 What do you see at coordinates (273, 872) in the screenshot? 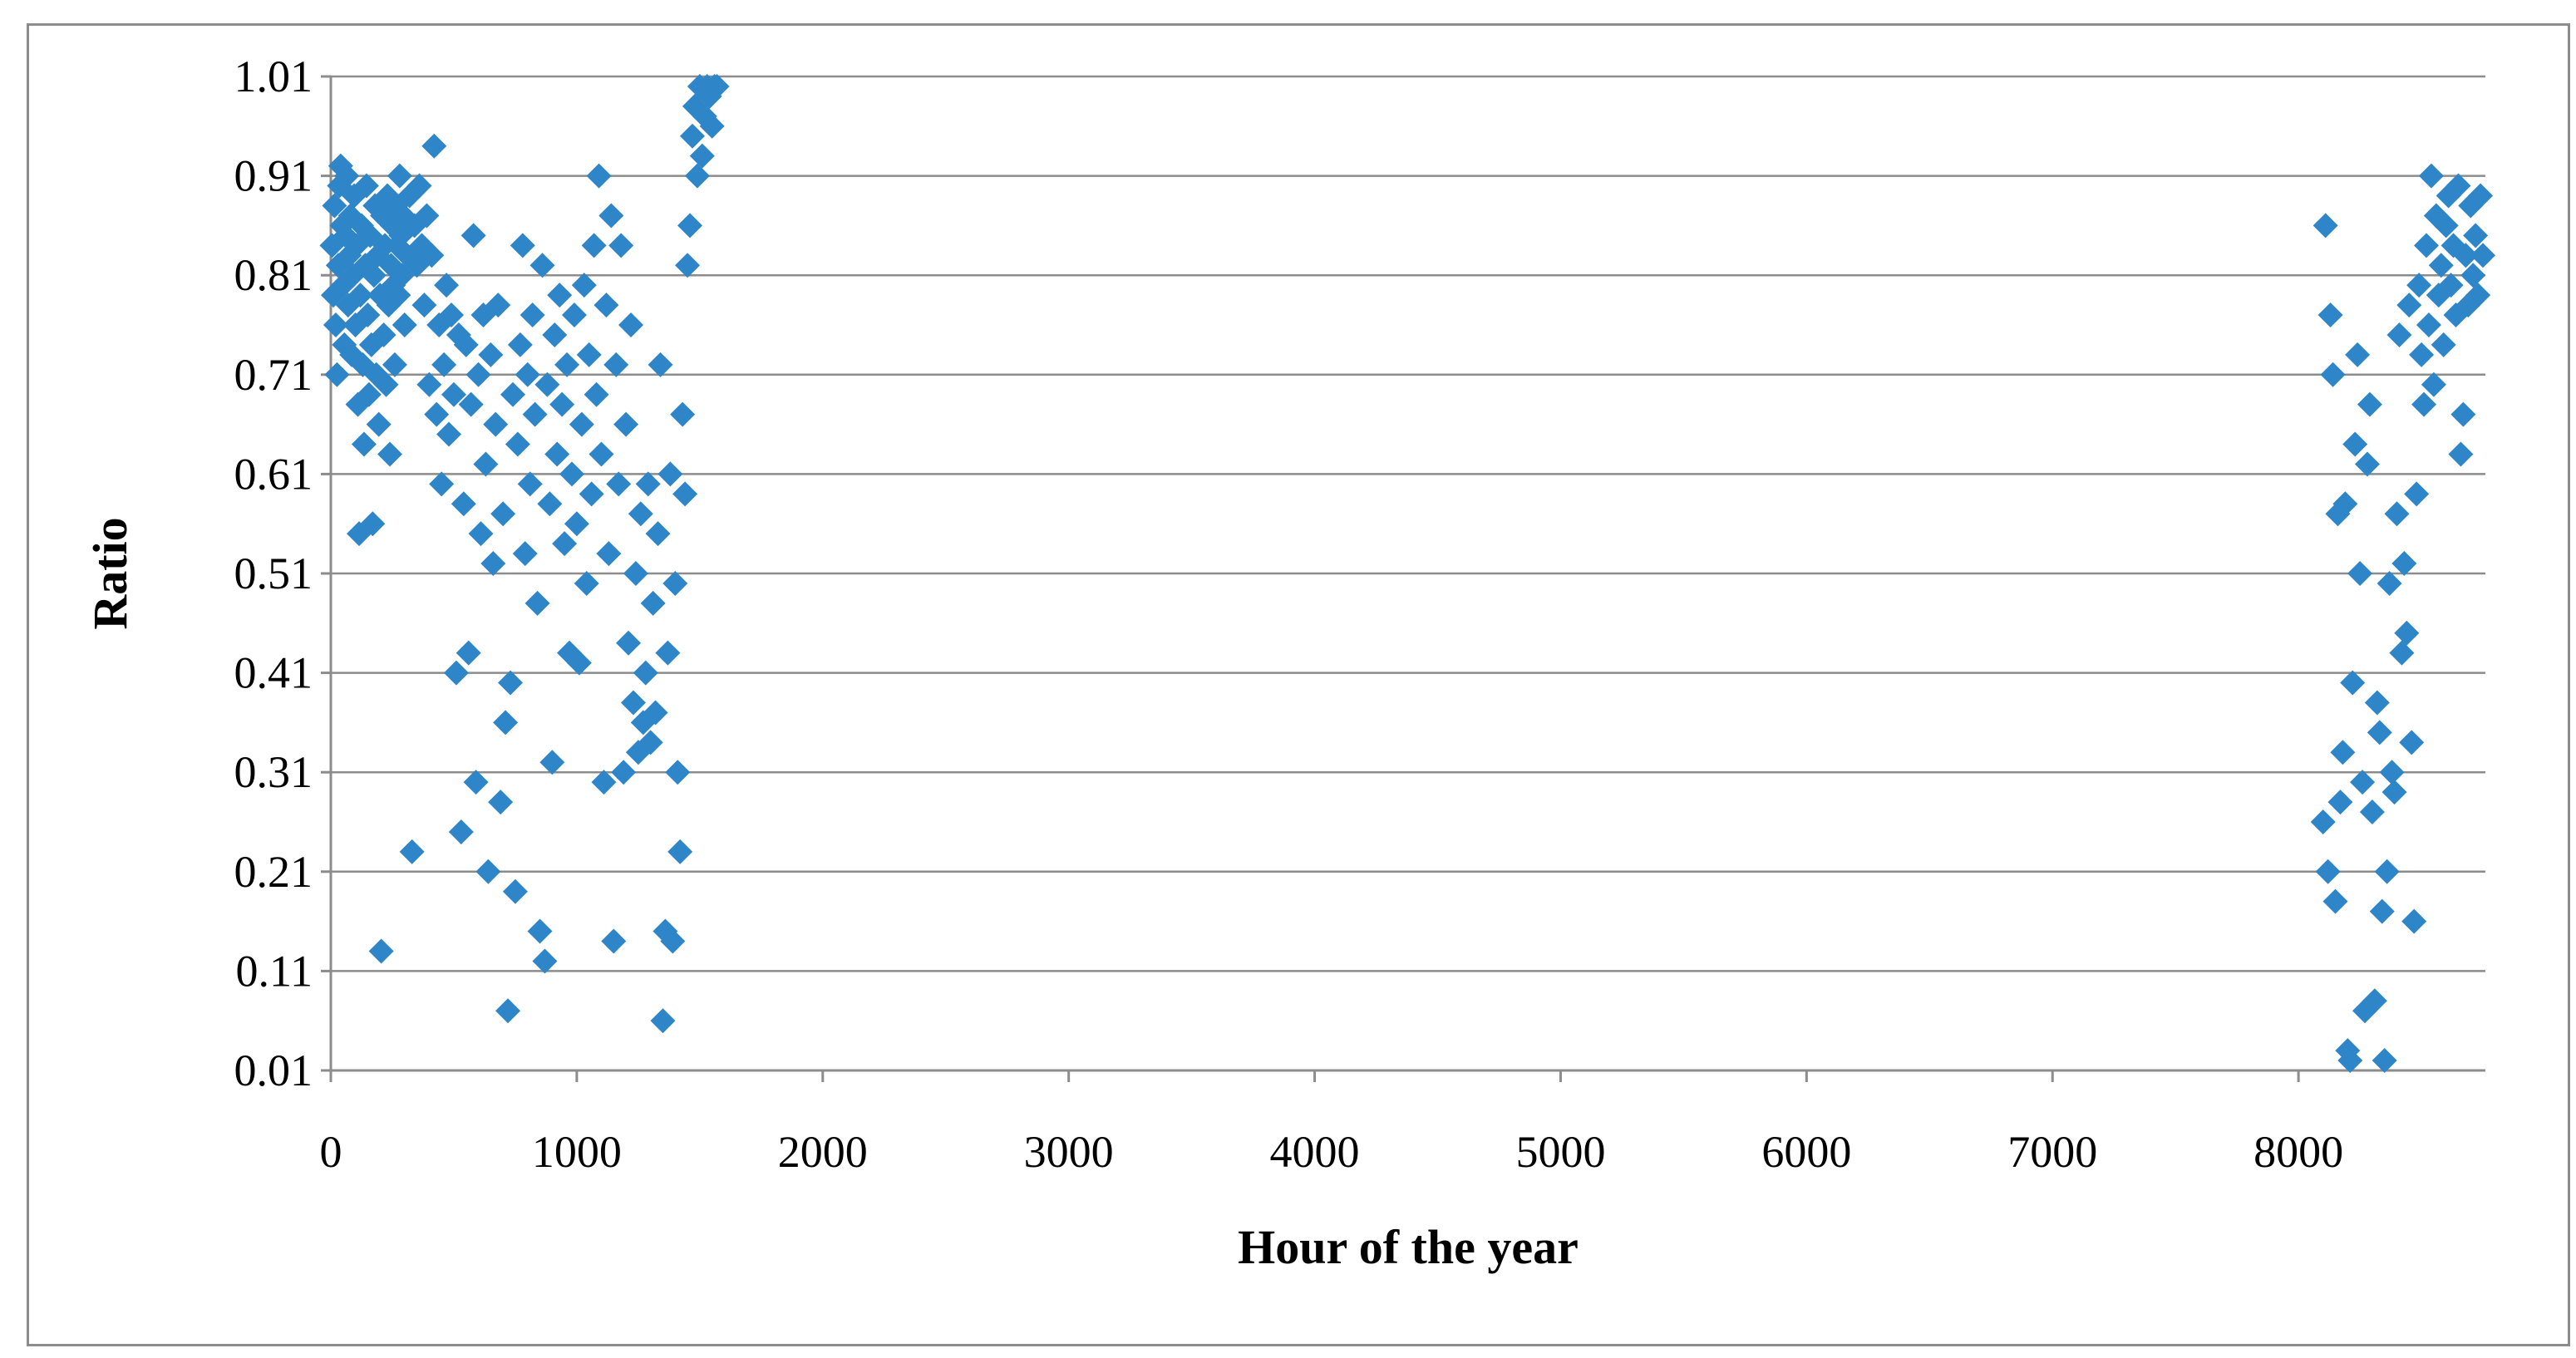
I see `y-tick-label: 0.21` at bounding box center [273, 872].